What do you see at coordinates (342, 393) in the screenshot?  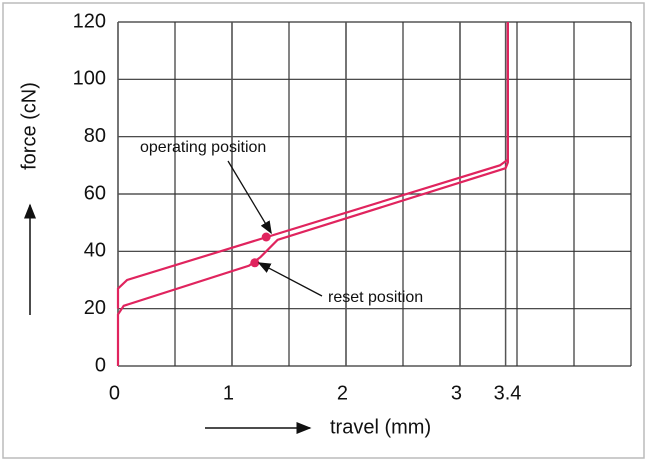 I see `x-tick-label: 2` at bounding box center [342, 393].